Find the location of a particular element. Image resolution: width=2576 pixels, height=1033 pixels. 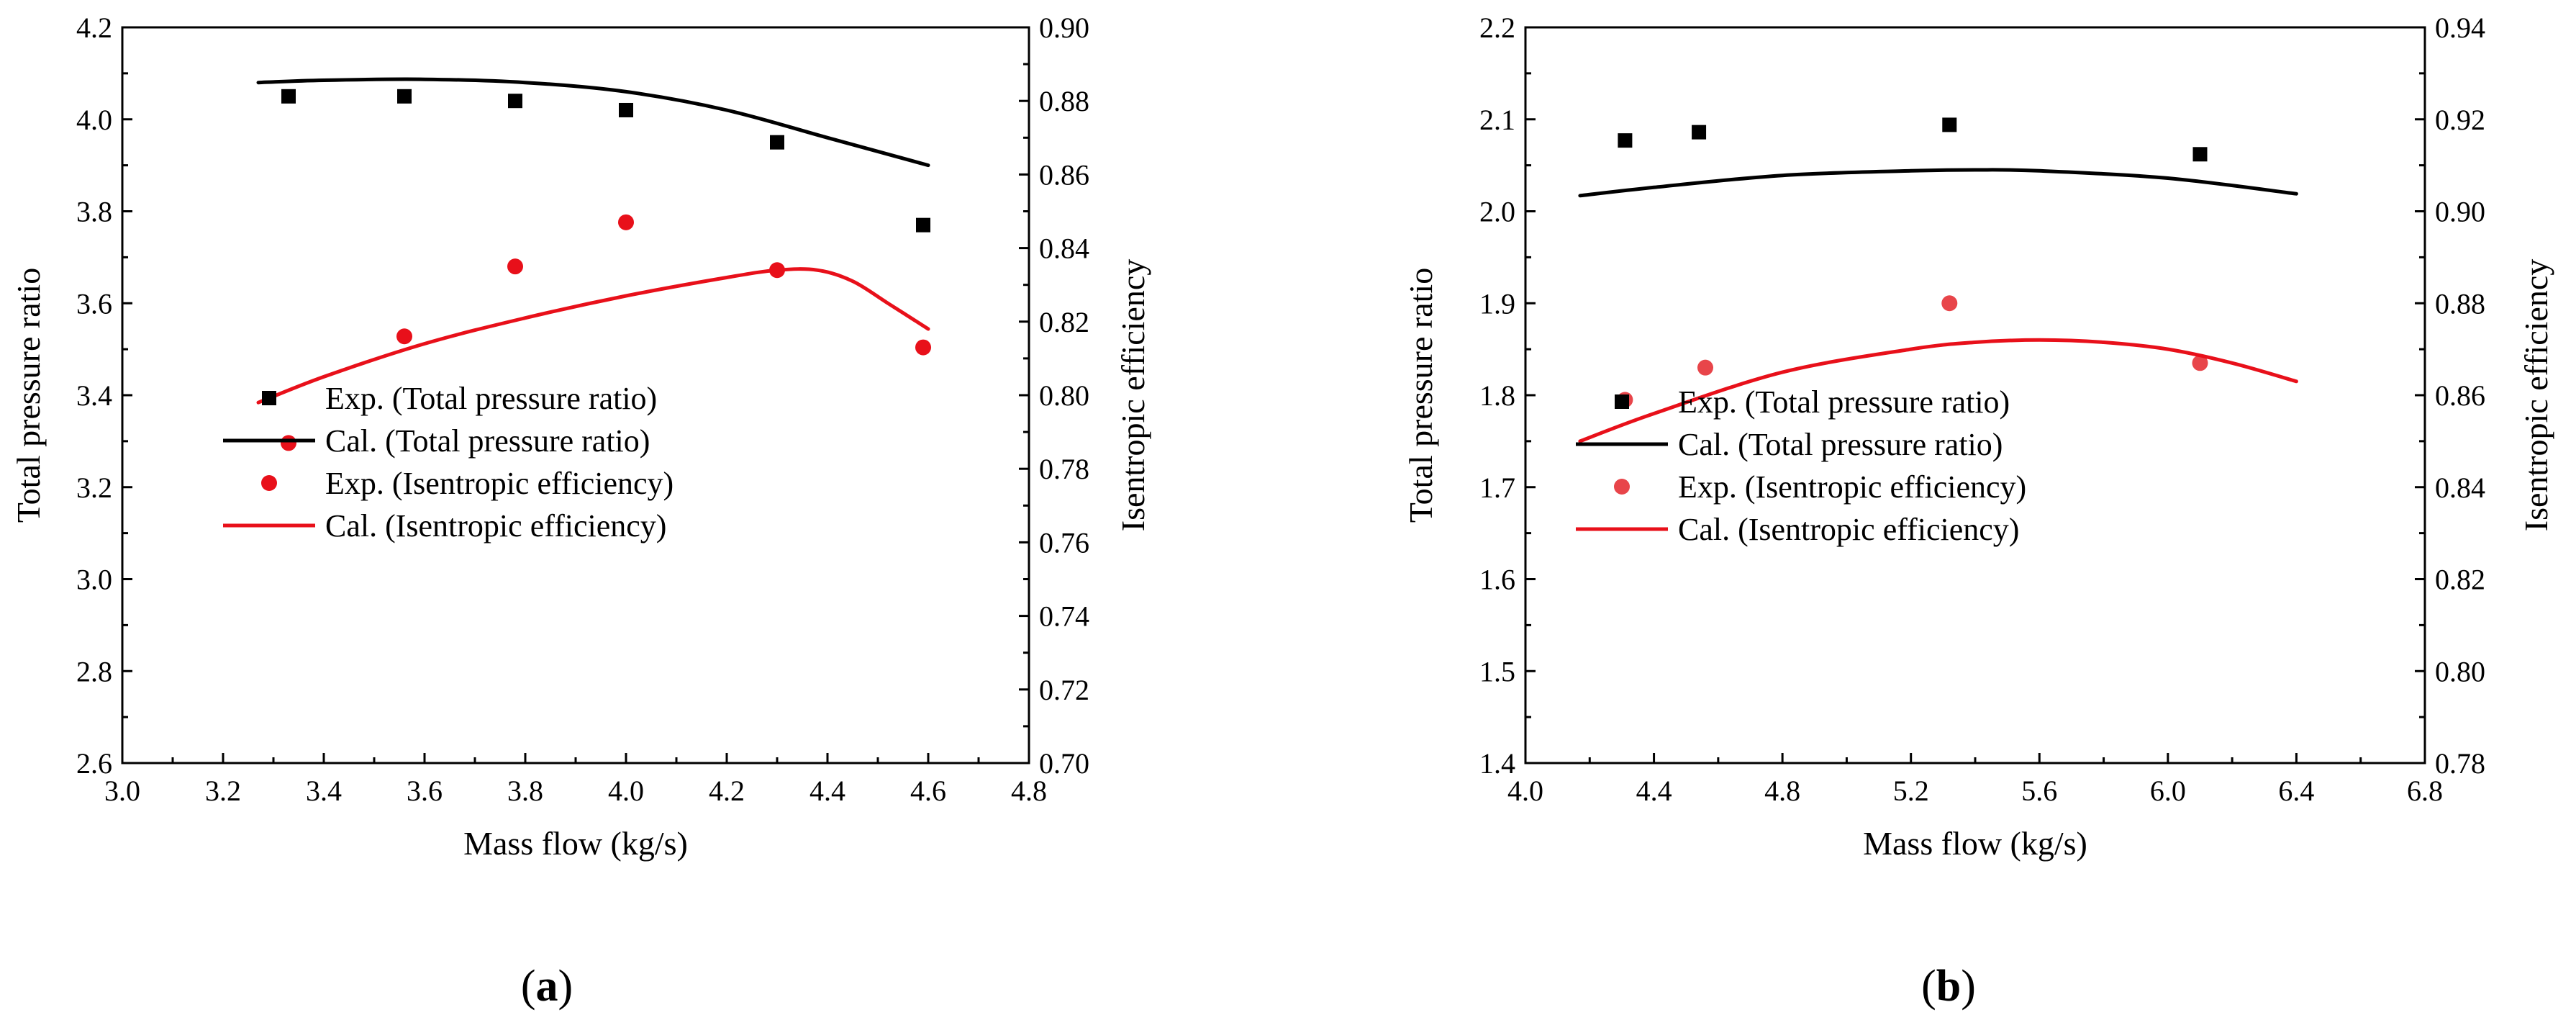

panel-label: (a) is located at coordinates (547, 986).